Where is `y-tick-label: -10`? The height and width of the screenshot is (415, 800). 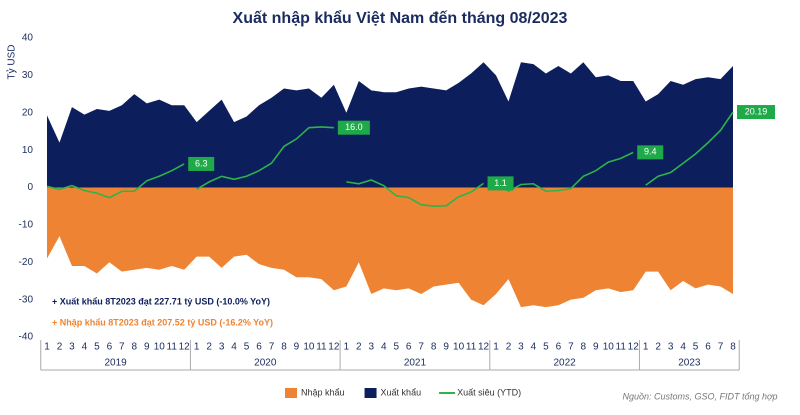
y-tick-label: -10 is located at coordinates (26, 225).